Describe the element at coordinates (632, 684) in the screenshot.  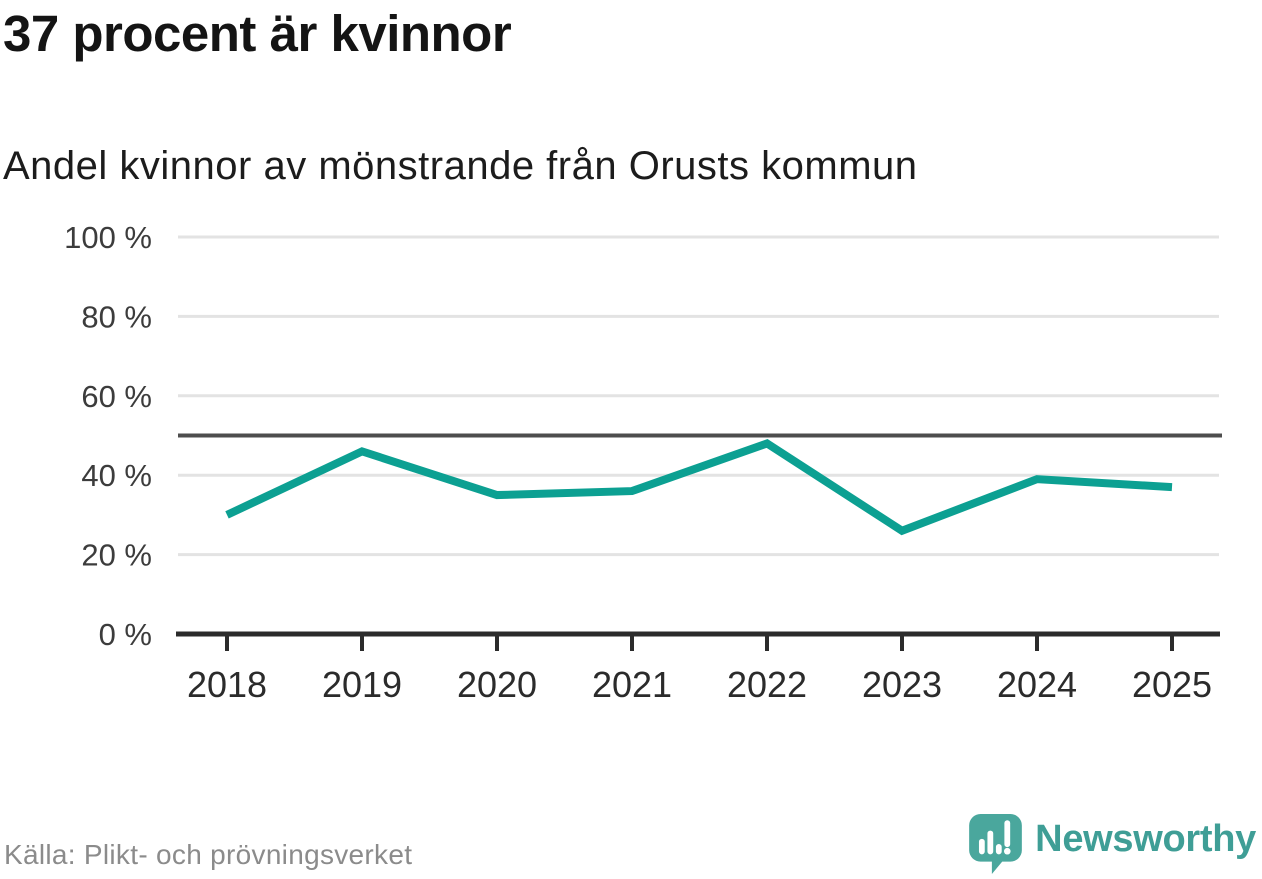
I see `x-axis-label: 2021` at that location.